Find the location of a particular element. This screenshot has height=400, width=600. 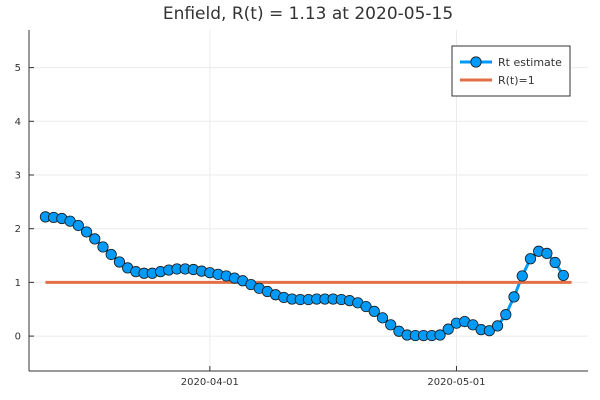

legend-label-reference: R(t)=1 is located at coordinates (516, 80).